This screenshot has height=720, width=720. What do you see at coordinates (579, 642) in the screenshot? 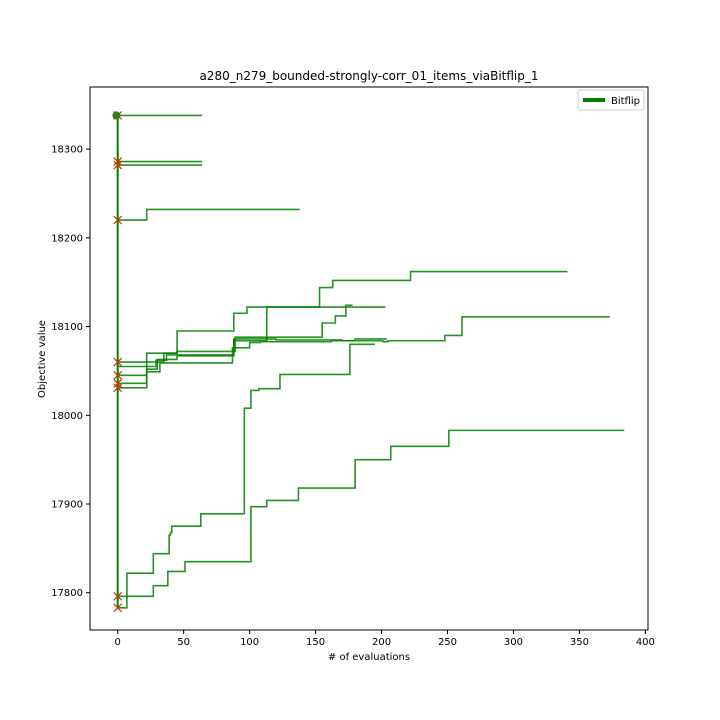
I see `x-tick-label: 350` at bounding box center [579, 642].